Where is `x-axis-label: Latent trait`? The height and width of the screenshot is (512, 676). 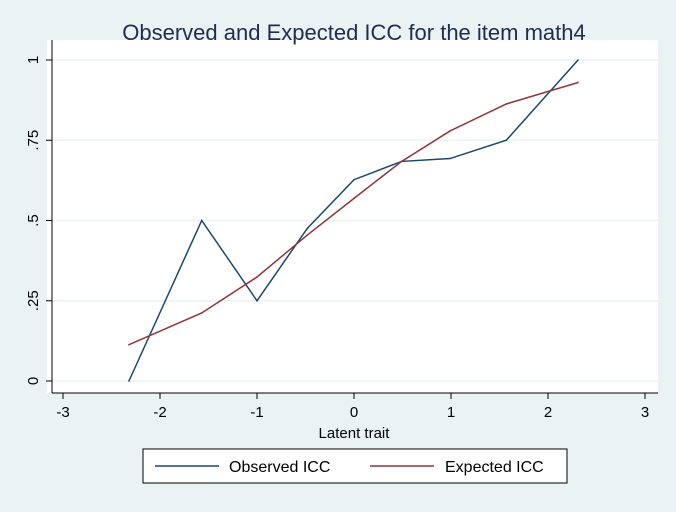
x-axis-label: Latent trait is located at coordinates (355, 433).